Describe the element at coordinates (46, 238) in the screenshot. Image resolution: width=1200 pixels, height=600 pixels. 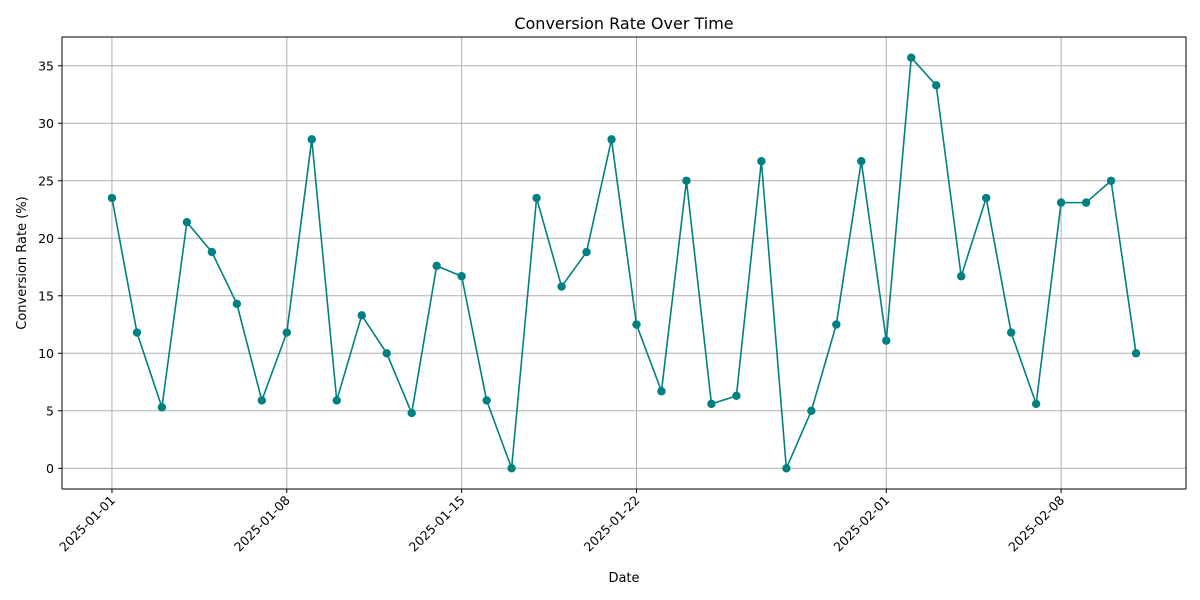
I see `y-tick-label: 20` at that location.